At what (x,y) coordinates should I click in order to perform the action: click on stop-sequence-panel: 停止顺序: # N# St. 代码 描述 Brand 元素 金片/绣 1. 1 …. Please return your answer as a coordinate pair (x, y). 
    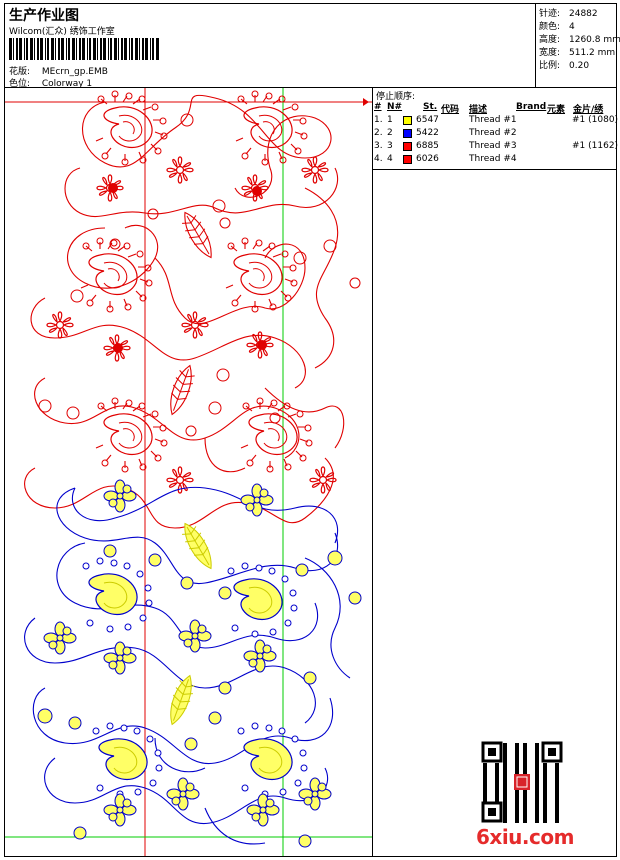
    Looking at the image, I should click on (495, 128).